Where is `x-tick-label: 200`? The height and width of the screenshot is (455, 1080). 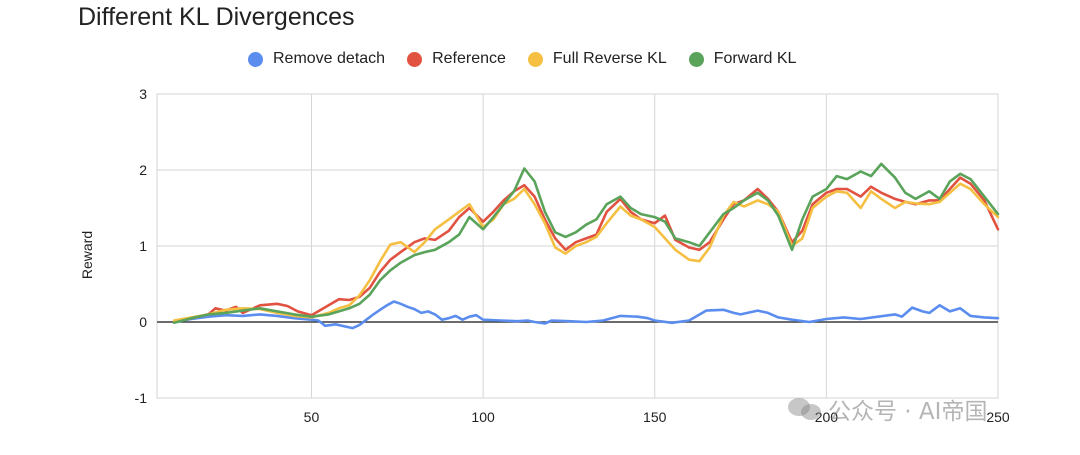 x-tick-label: 200 is located at coordinates (827, 417).